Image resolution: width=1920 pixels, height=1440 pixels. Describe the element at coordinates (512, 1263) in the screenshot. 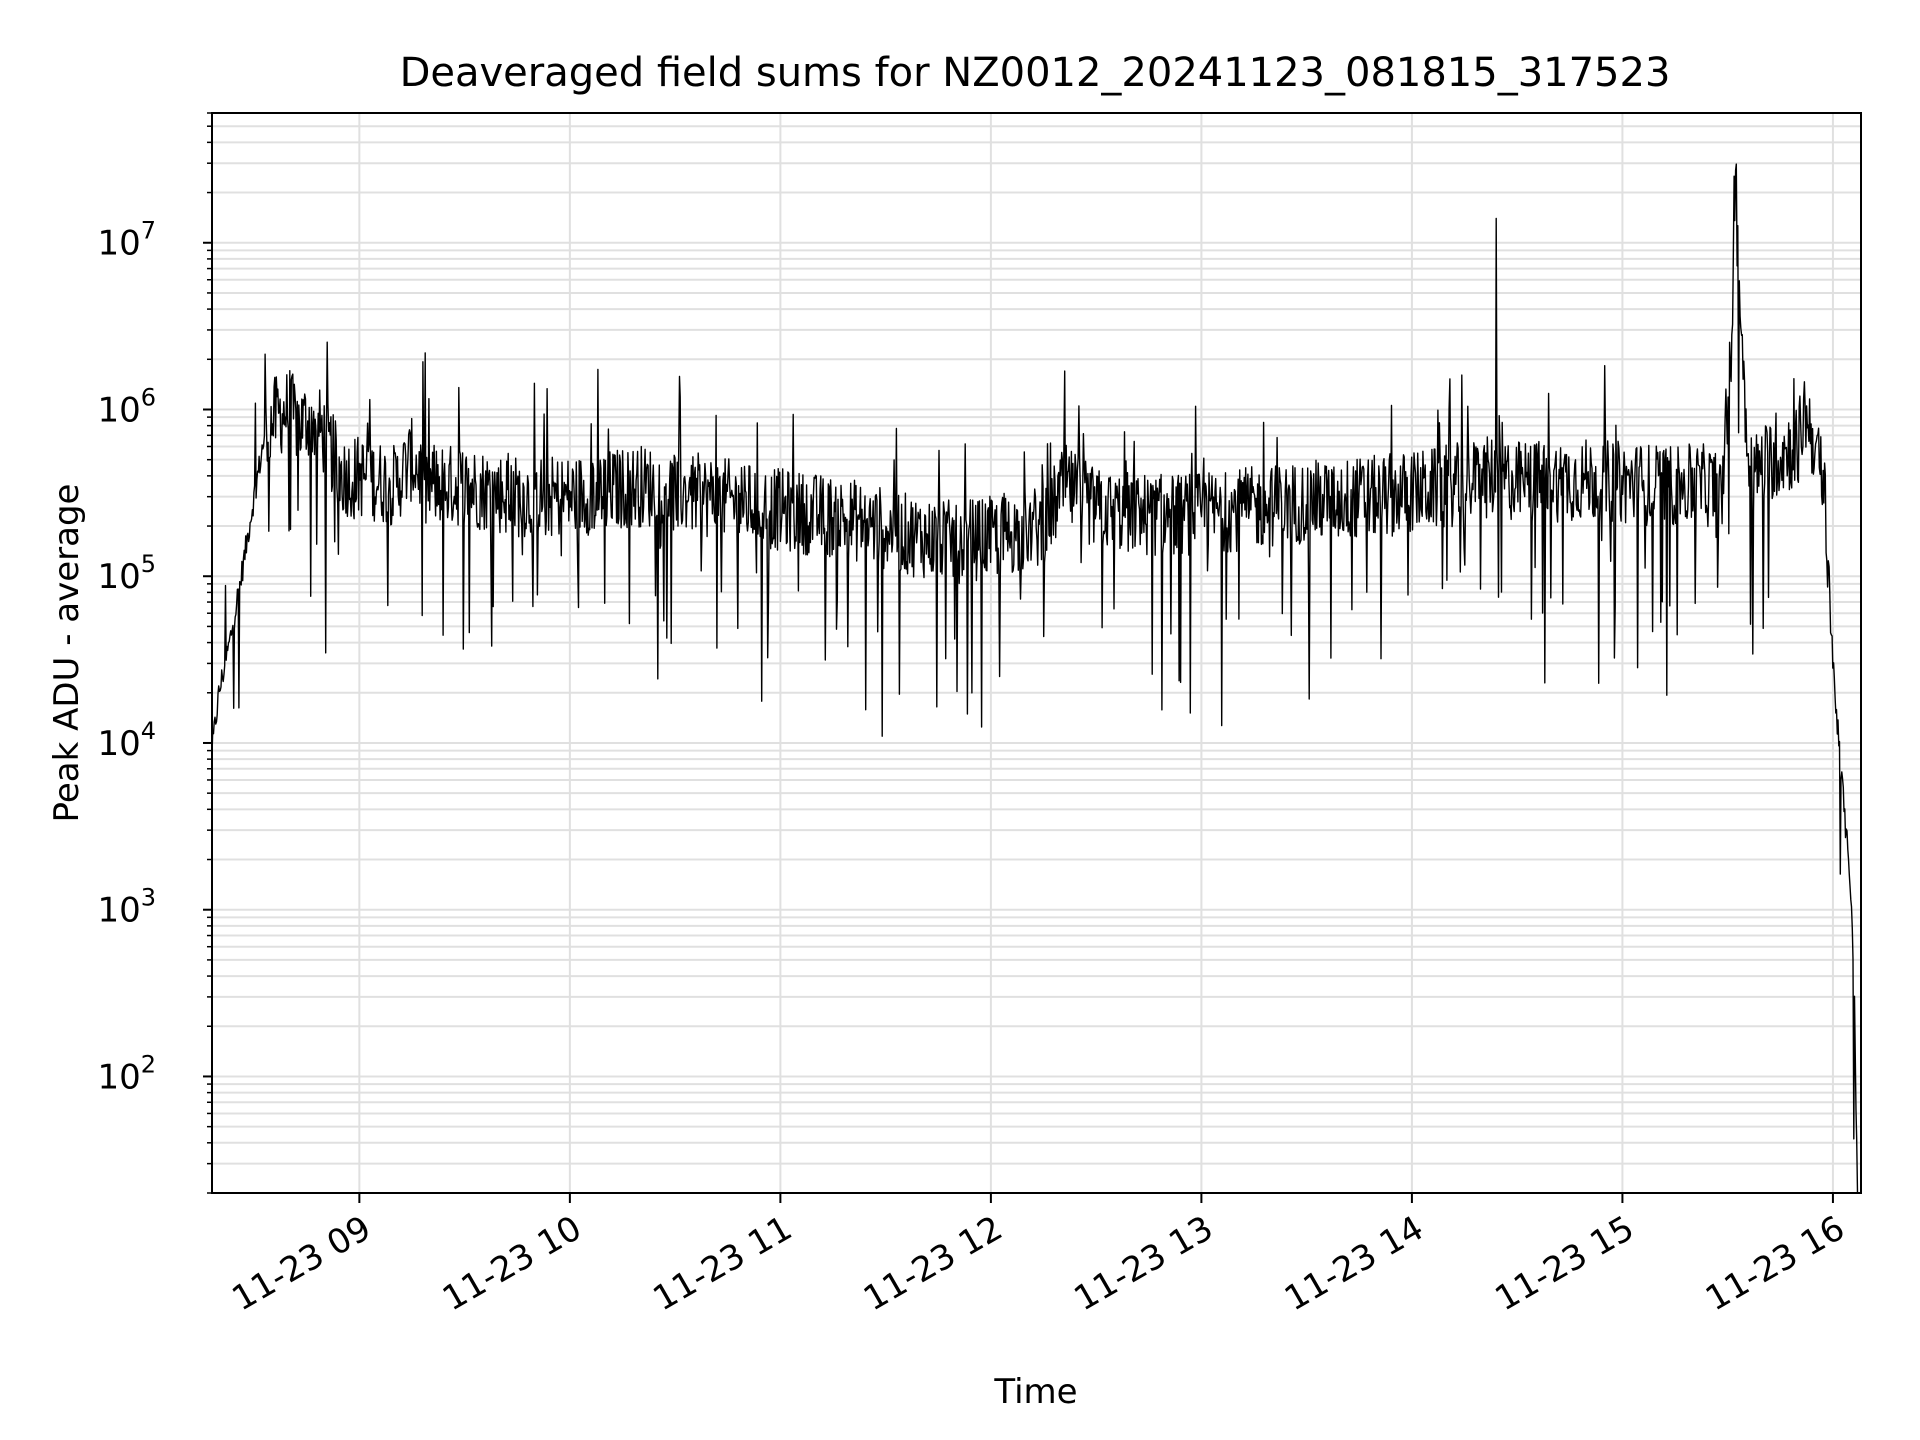

I see `x-tick-label: 11-23 10` at that location.